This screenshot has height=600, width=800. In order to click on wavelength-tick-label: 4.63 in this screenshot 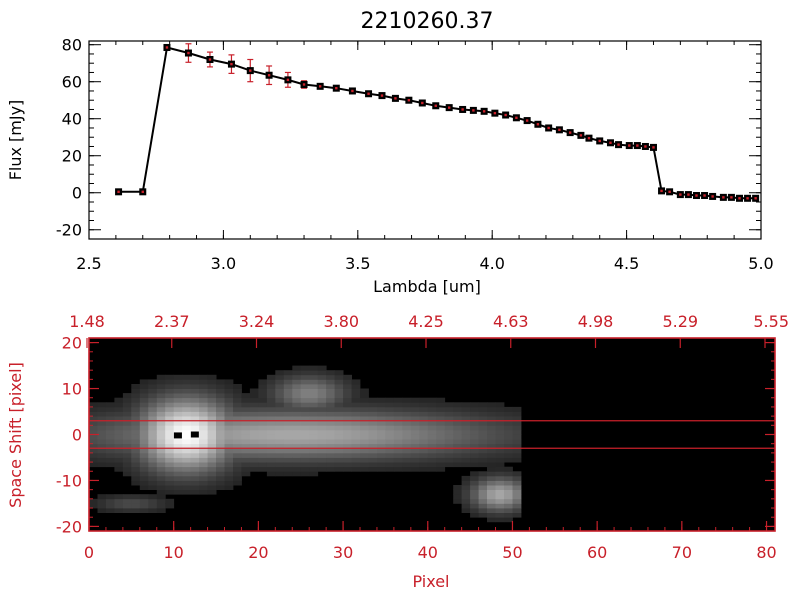, I will do `click(511, 321)`.